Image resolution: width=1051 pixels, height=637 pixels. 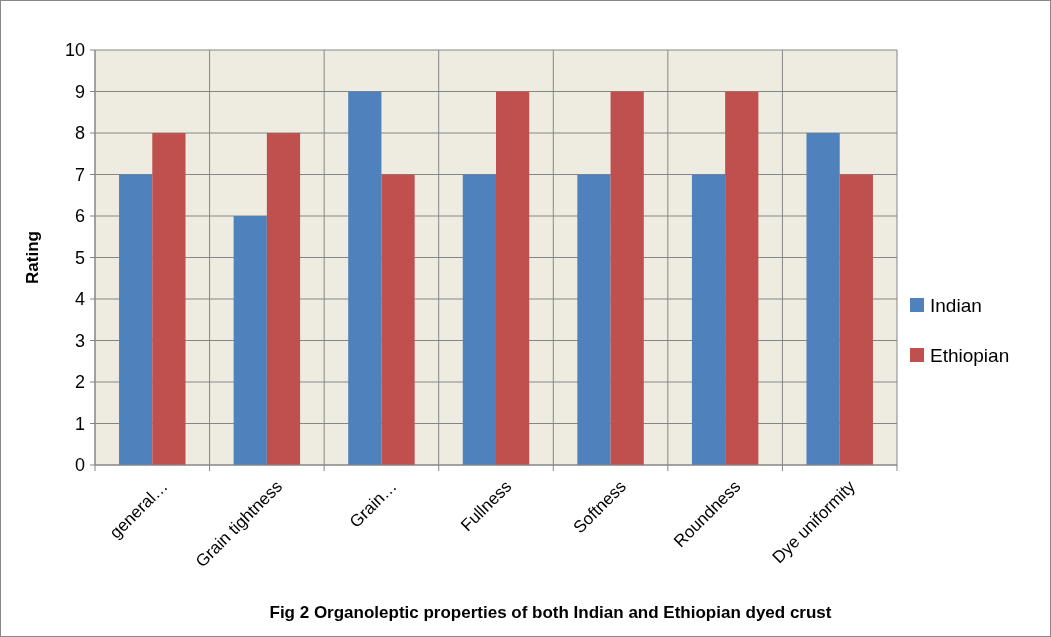 I want to click on legend-label: Ethiopian, so click(x=970, y=355).